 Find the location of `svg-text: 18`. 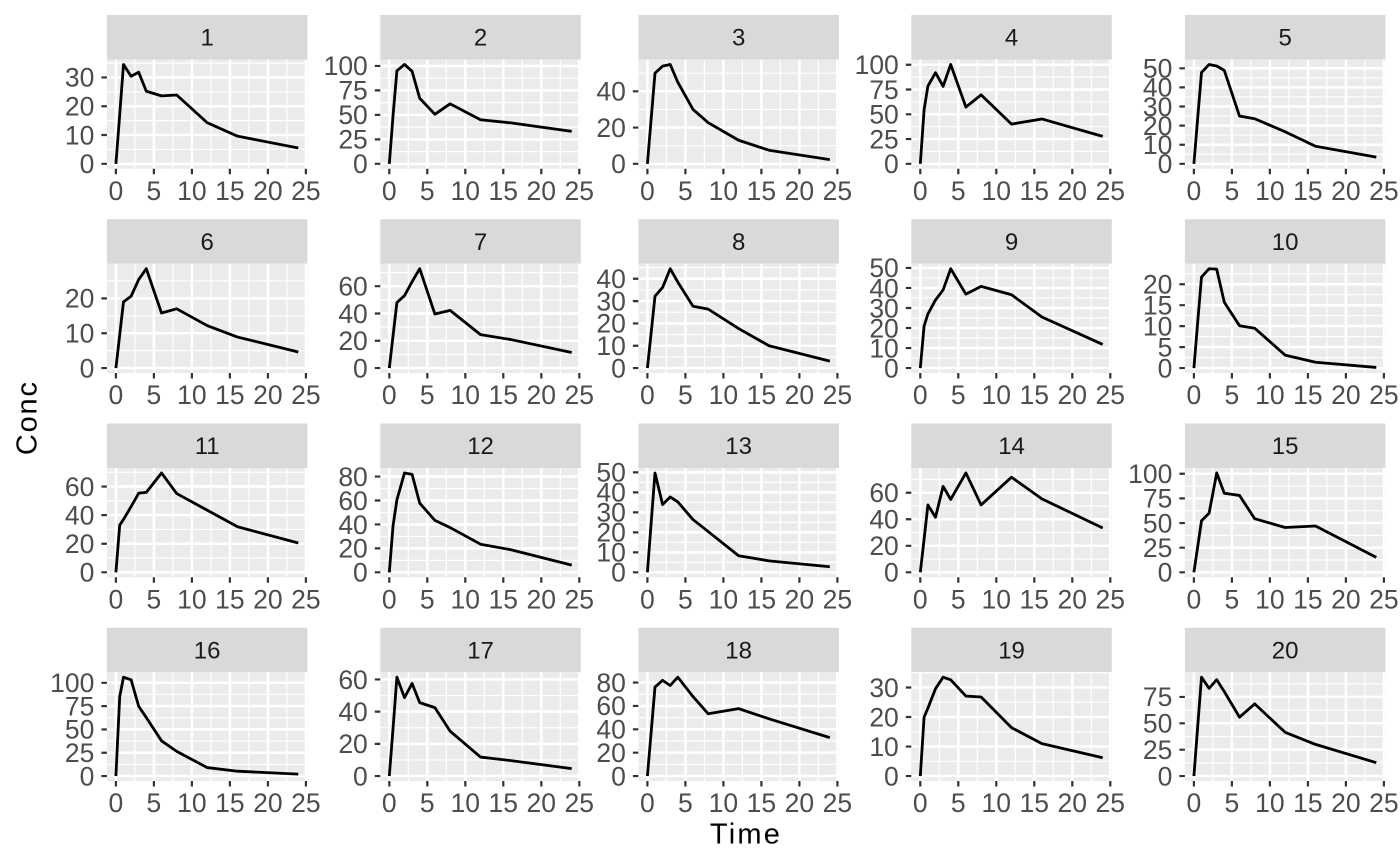

svg-text: 18 is located at coordinates (738, 650).